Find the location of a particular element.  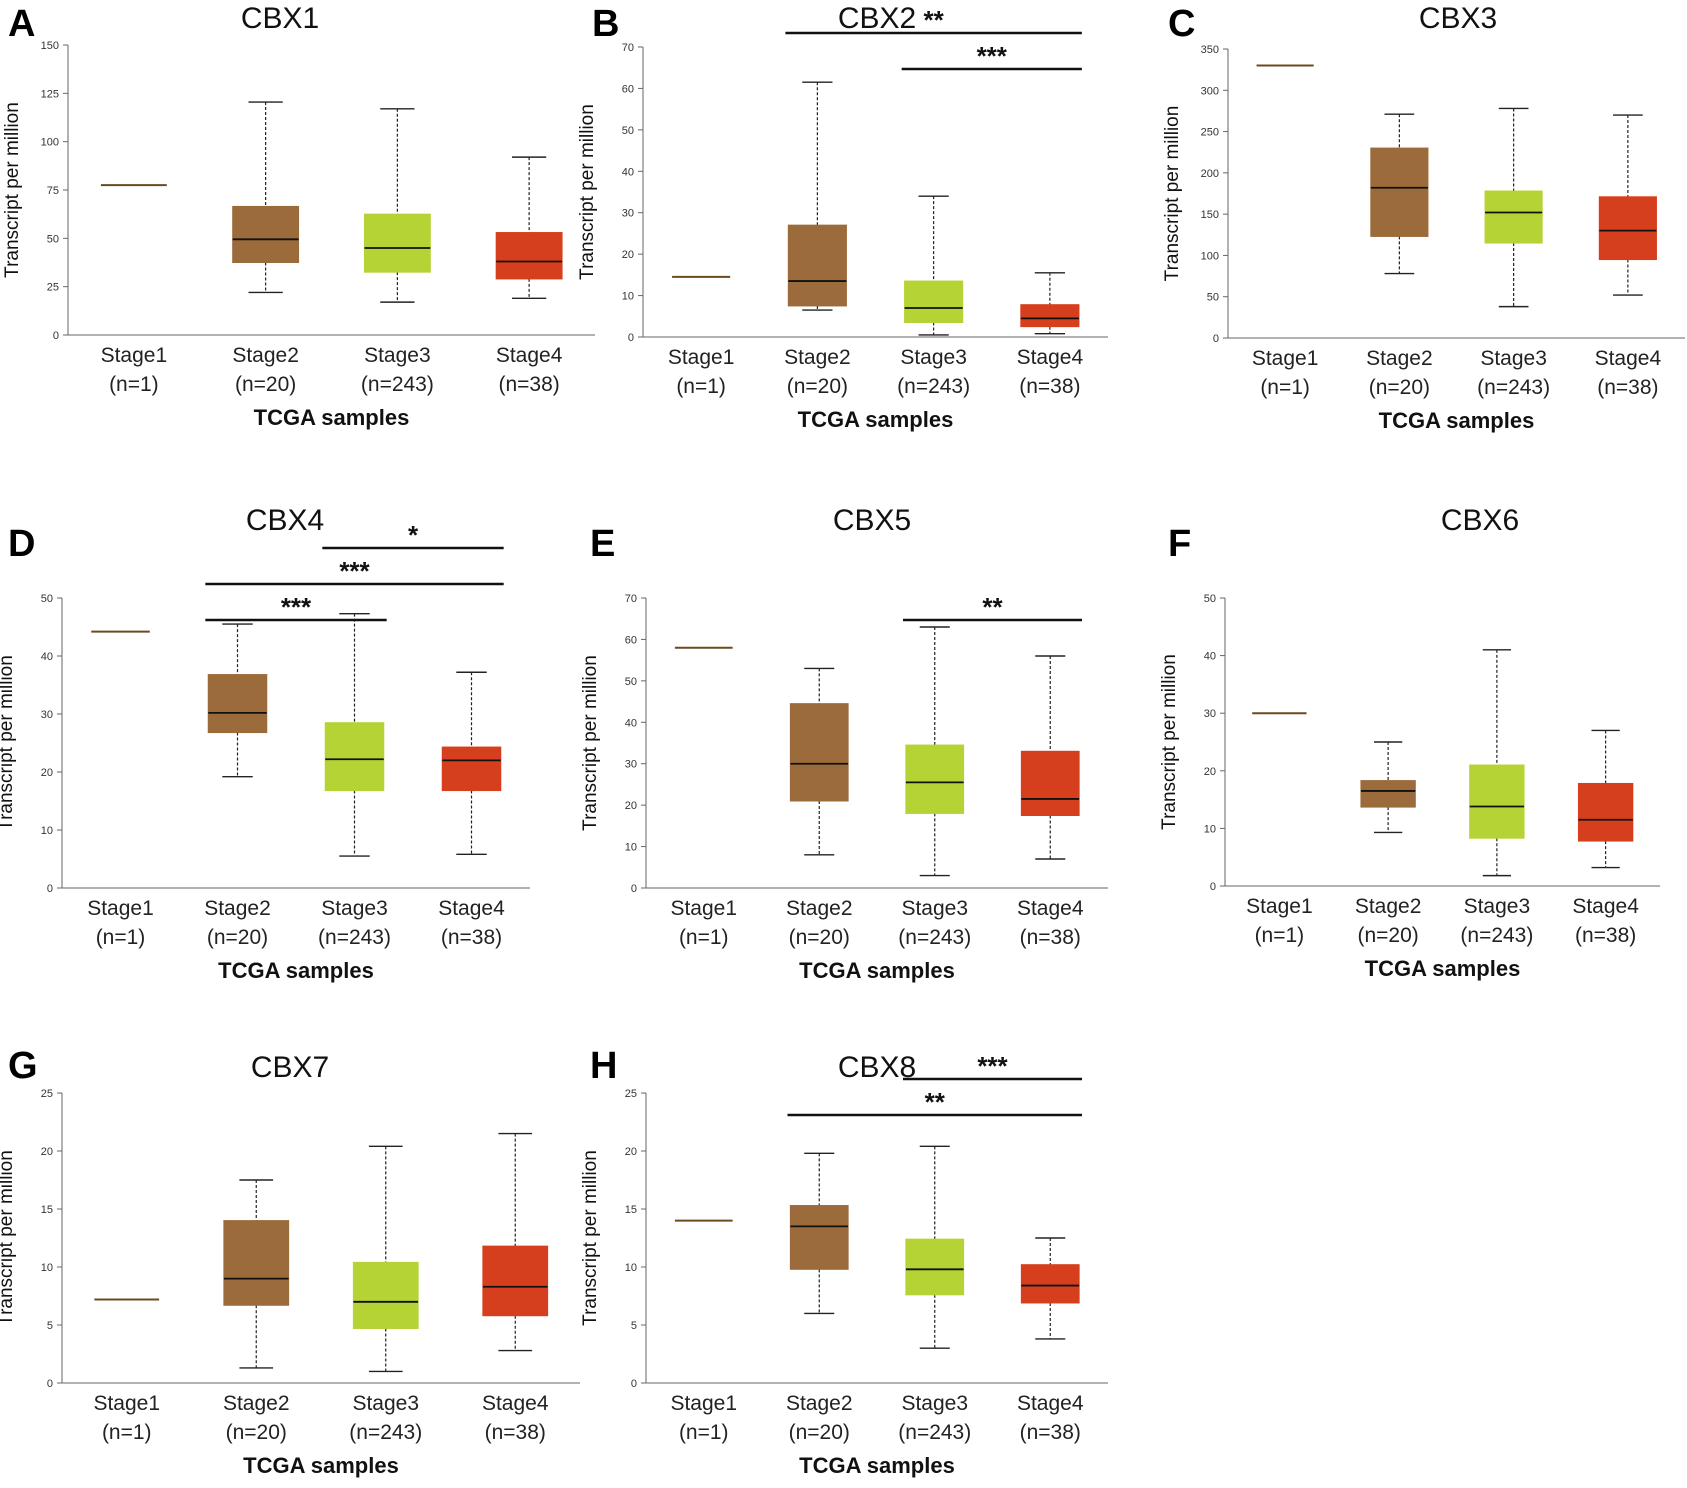

panel-letter: B is located at coordinates (605, 24).